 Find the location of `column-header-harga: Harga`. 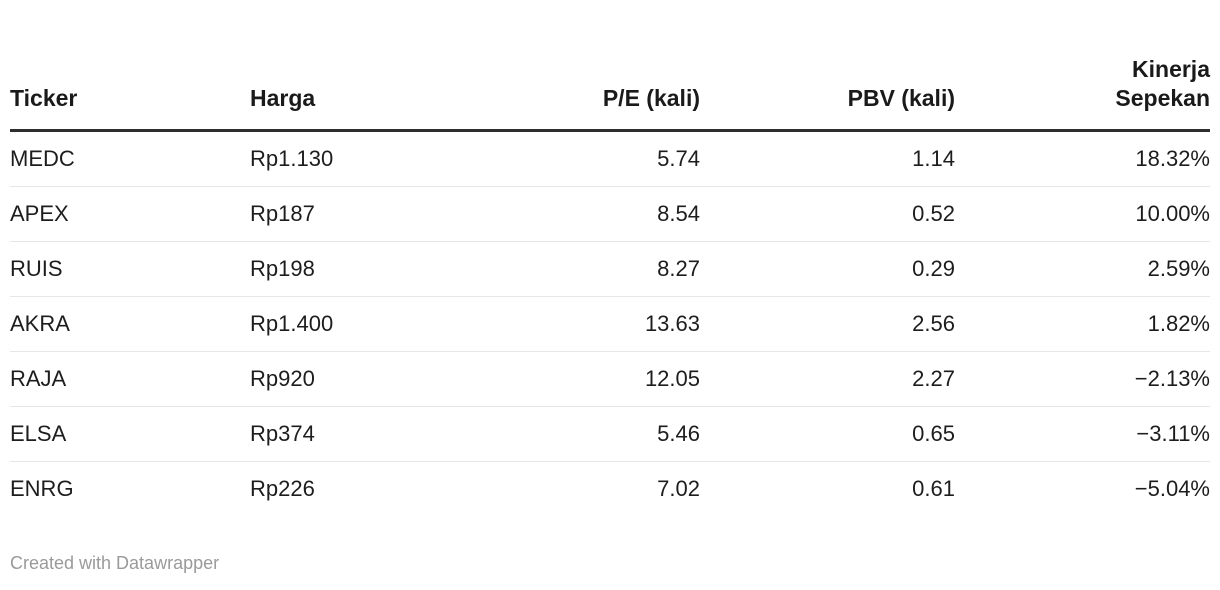

column-header-harga: Harga is located at coordinates (352, 66).